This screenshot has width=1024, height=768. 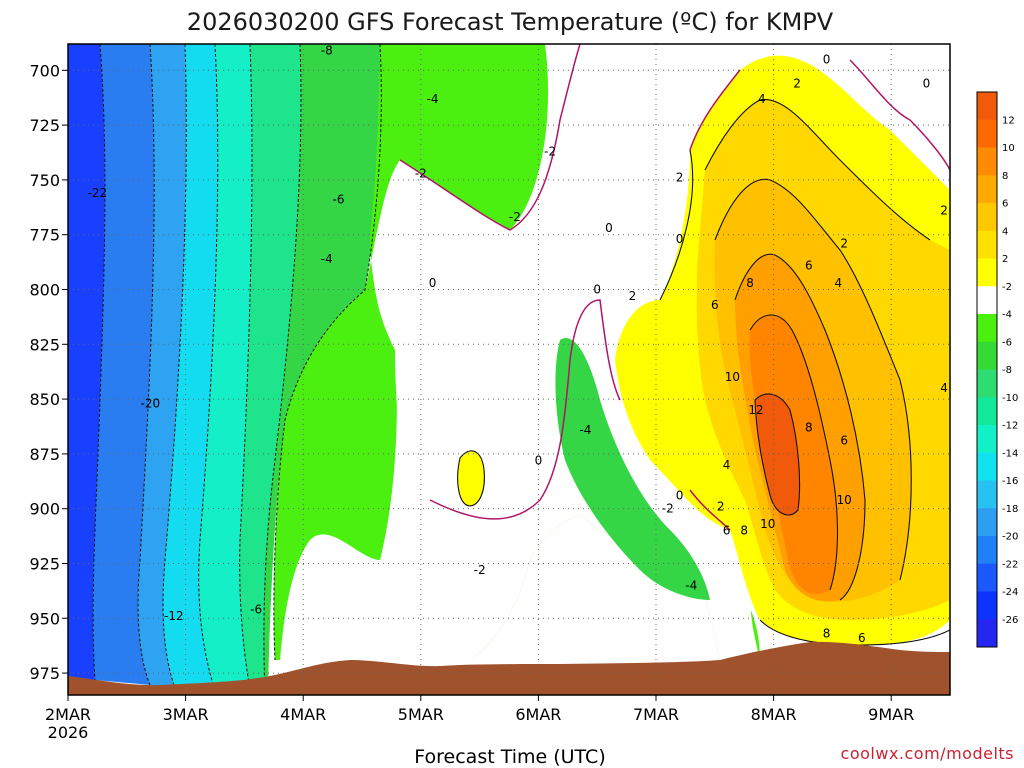 What do you see at coordinates (86, 362) in the screenshot?
I see `band-very-cold` at bounding box center [86, 362].